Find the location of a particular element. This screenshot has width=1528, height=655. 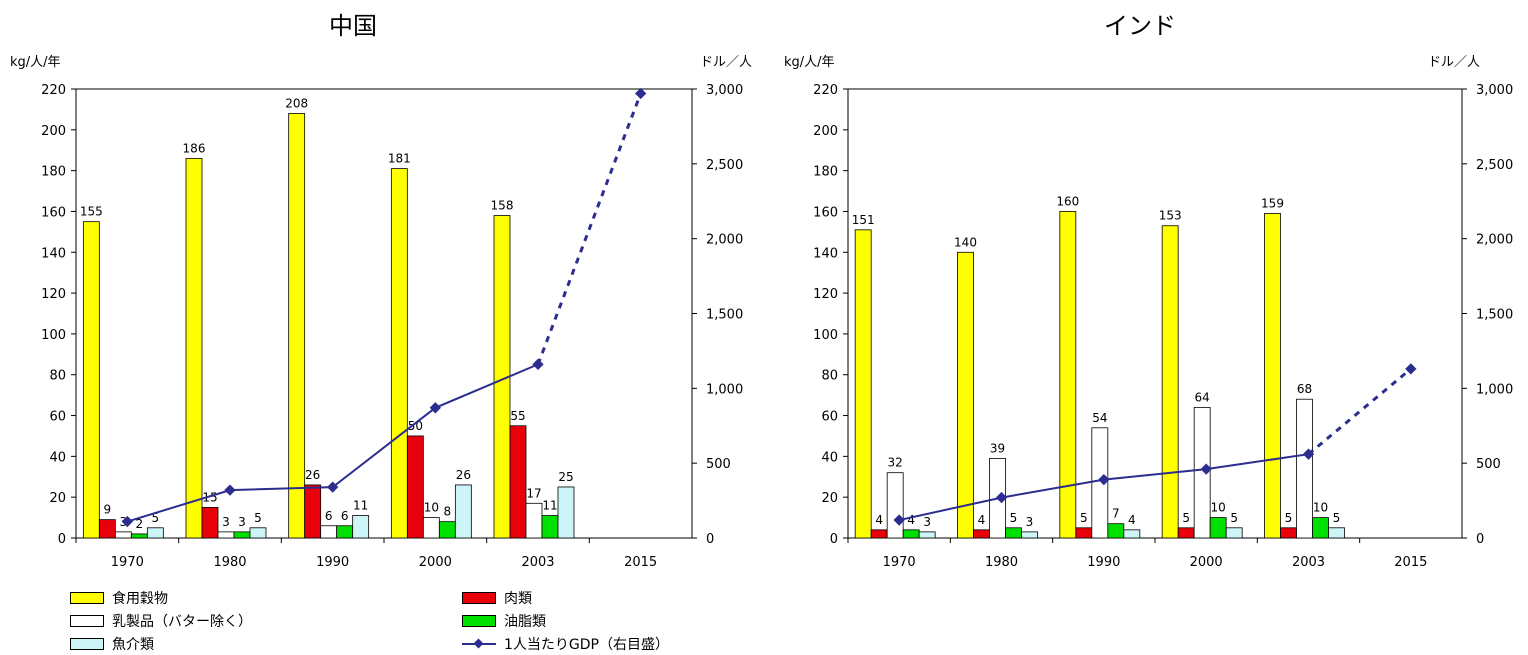

chart2-y-tick-label: 60 is located at coordinates (829, 417).